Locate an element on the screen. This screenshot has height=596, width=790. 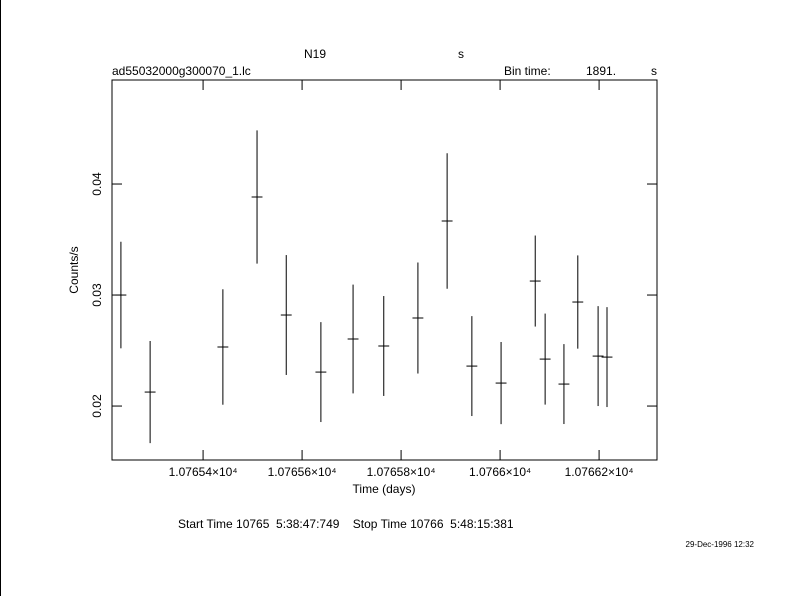
x-tick-label: 1.0766×10⁴ is located at coordinates (500, 472).